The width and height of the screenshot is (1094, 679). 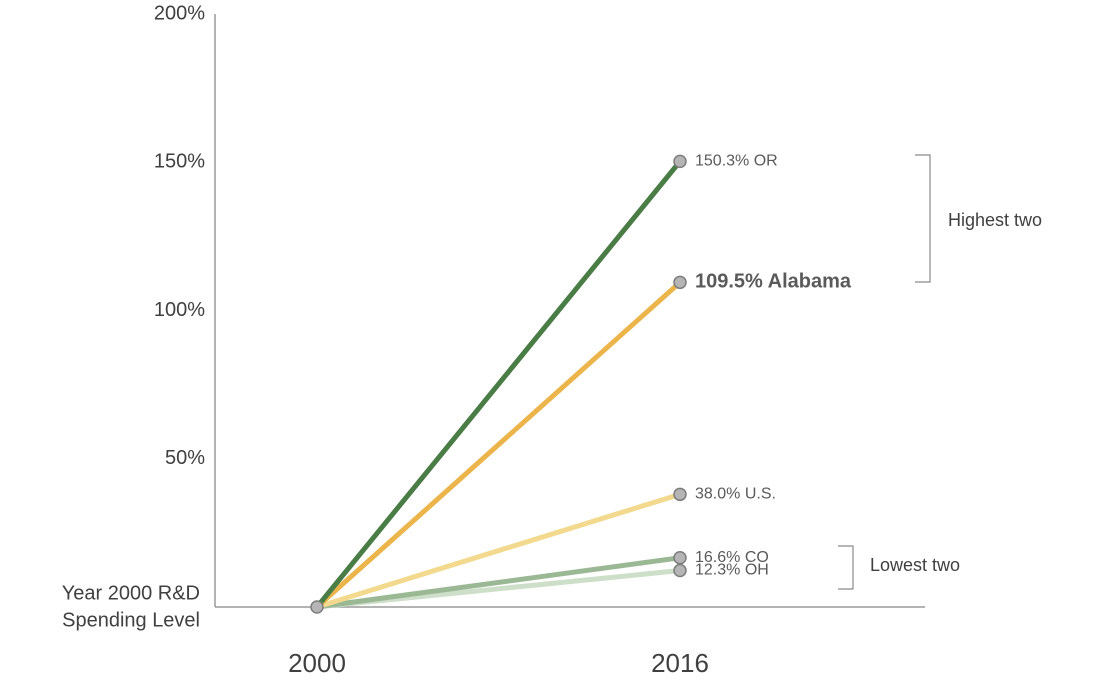 I want to click on data-label-or: 150.3% OR, so click(x=736, y=161).